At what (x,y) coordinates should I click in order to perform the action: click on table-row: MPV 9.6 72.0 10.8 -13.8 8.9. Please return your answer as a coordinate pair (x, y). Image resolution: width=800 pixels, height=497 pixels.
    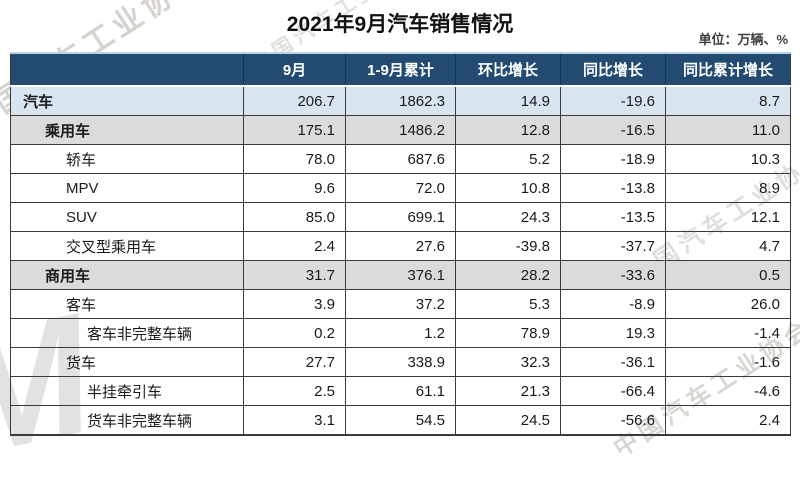
    Looking at the image, I should click on (400, 188).